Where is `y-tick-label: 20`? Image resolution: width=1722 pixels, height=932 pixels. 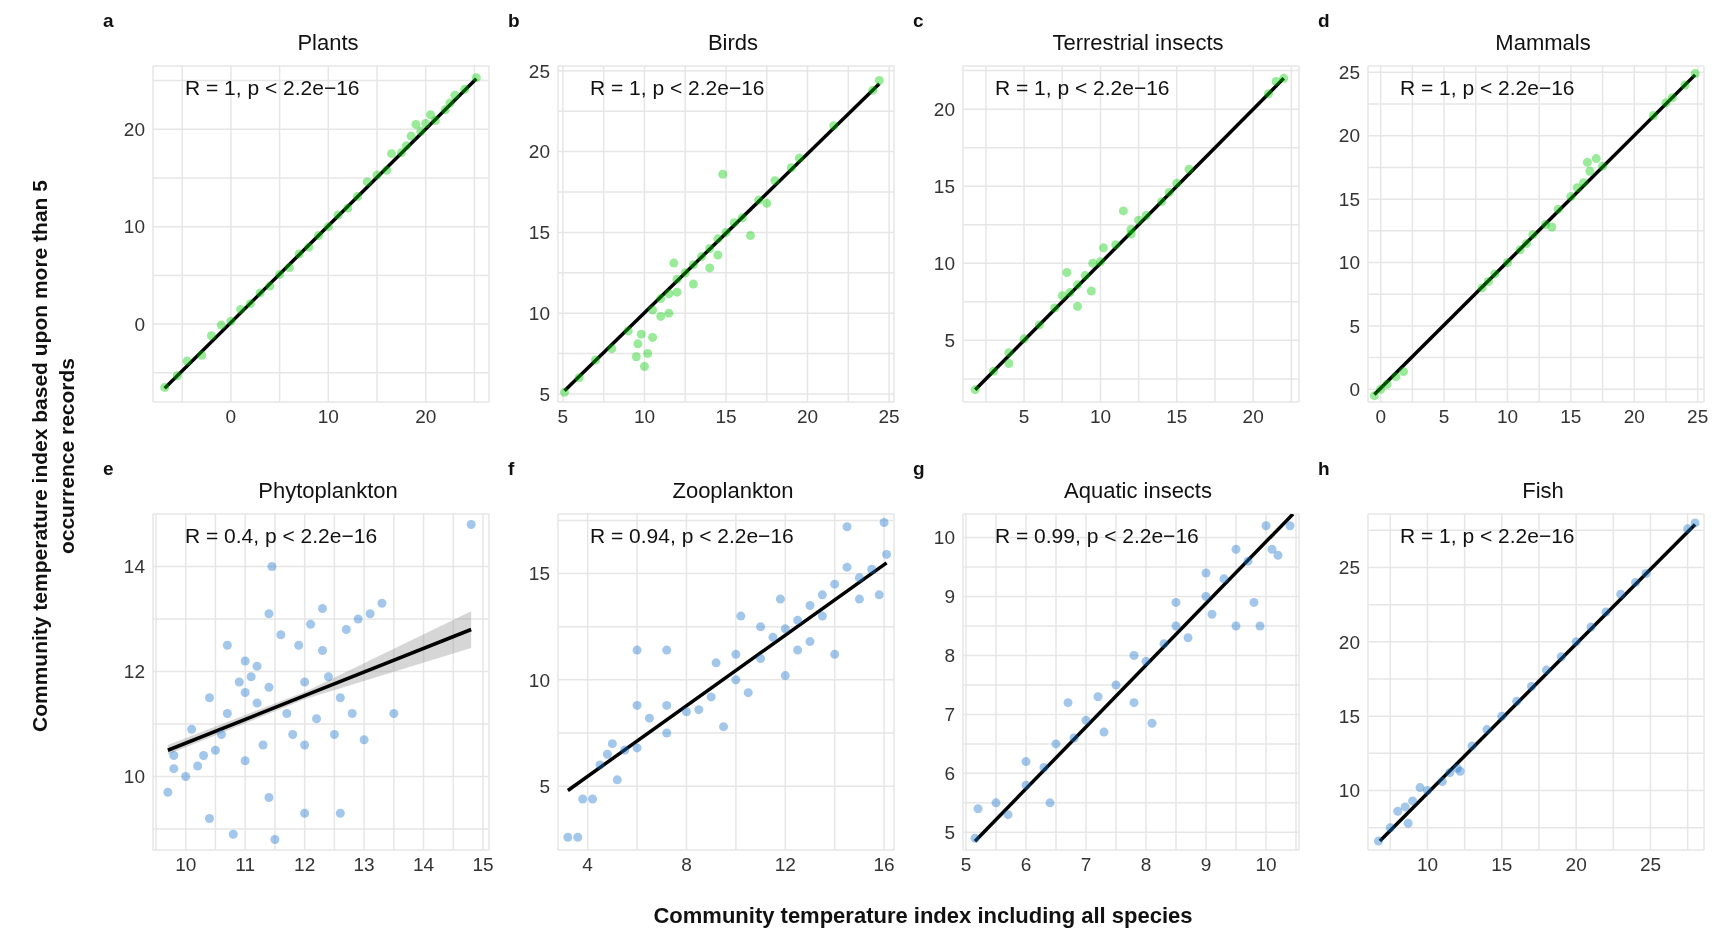
y-tick-label: 20 is located at coordinates (539, 152).